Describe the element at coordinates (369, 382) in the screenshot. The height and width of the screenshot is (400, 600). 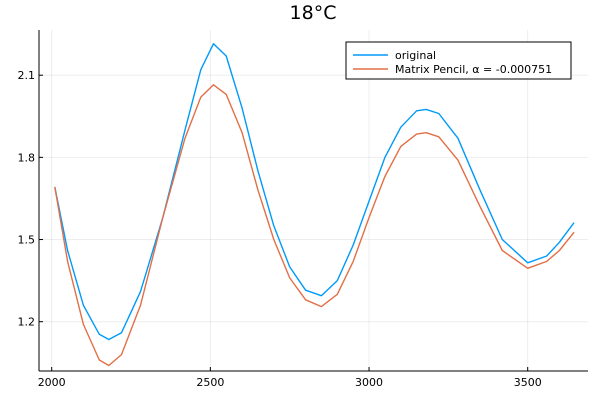
I see `x-tick-label: 3000` at that location.